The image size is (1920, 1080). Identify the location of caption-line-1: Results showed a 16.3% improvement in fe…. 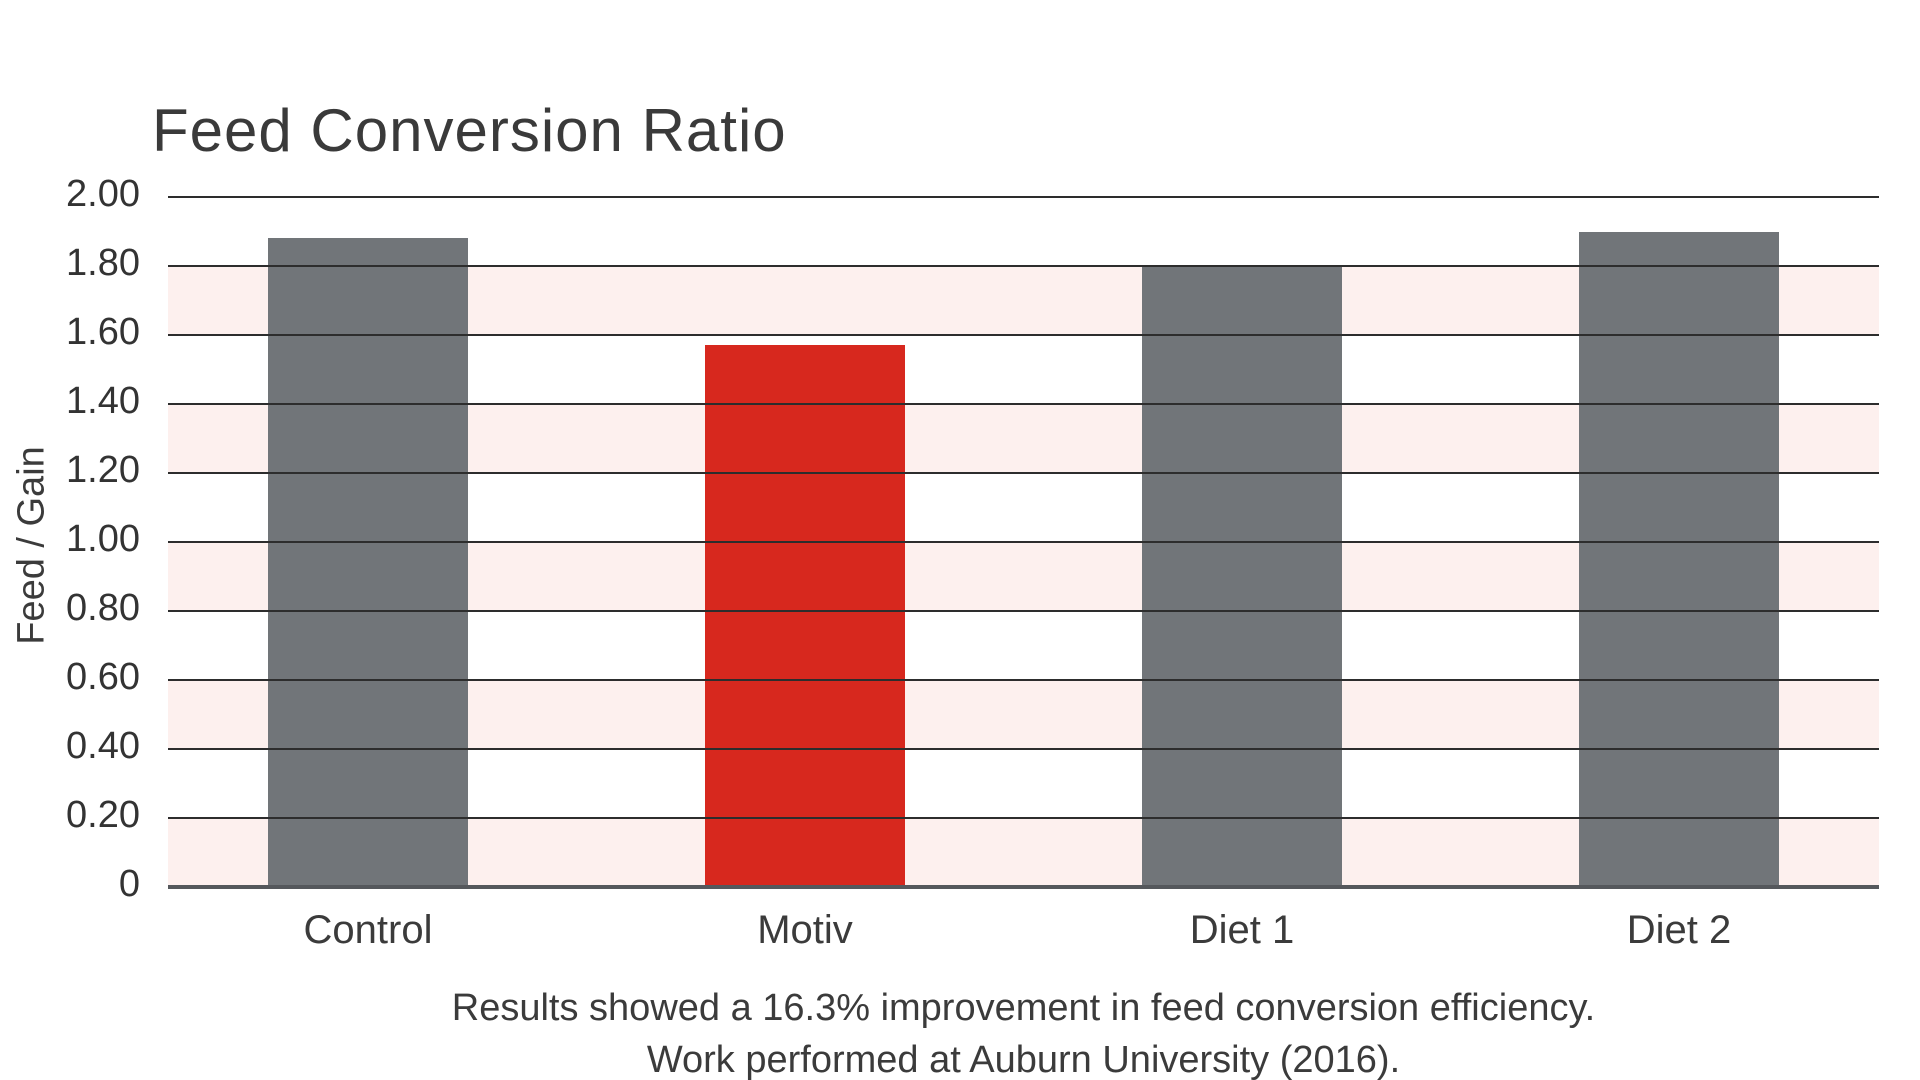
(1023, 1008).